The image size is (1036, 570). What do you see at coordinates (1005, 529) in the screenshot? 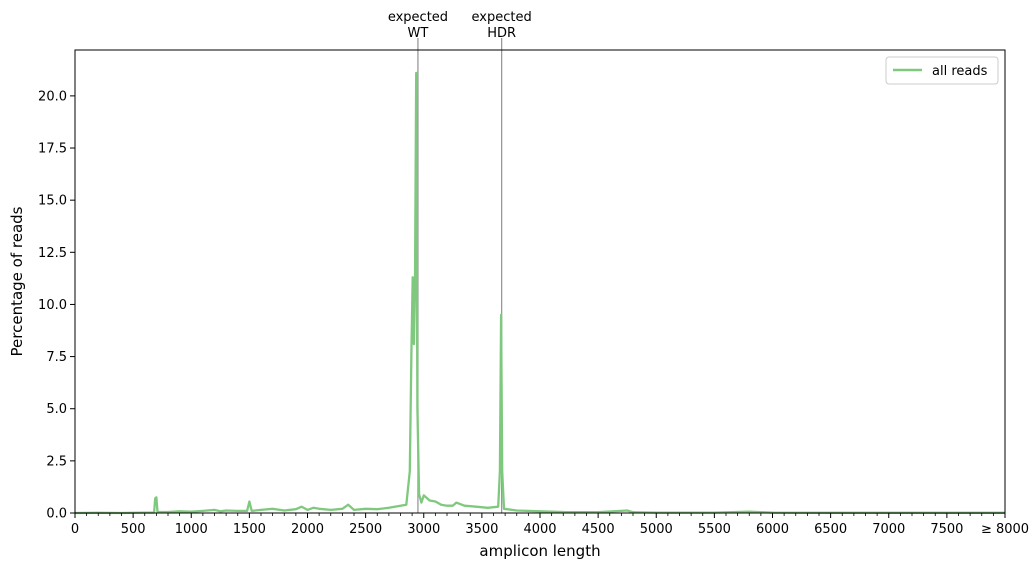
I see `x-tick-label: ≥ 8000` at bounding box center [1005, 529].